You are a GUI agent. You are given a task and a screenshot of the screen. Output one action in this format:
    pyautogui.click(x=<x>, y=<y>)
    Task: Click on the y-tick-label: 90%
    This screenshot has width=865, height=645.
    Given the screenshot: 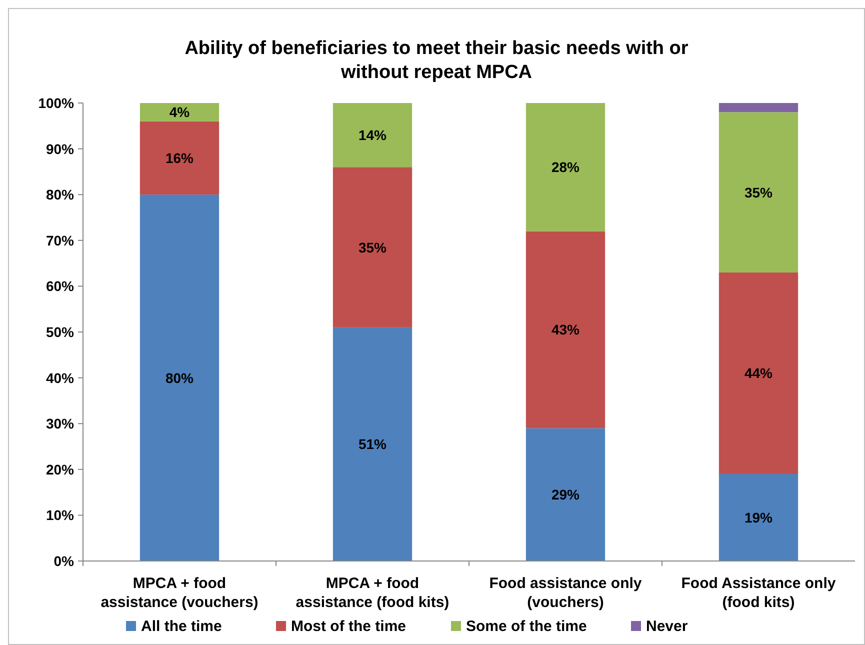 What is the action you would take?
    pyautogui.click(x=60, y=148)
    